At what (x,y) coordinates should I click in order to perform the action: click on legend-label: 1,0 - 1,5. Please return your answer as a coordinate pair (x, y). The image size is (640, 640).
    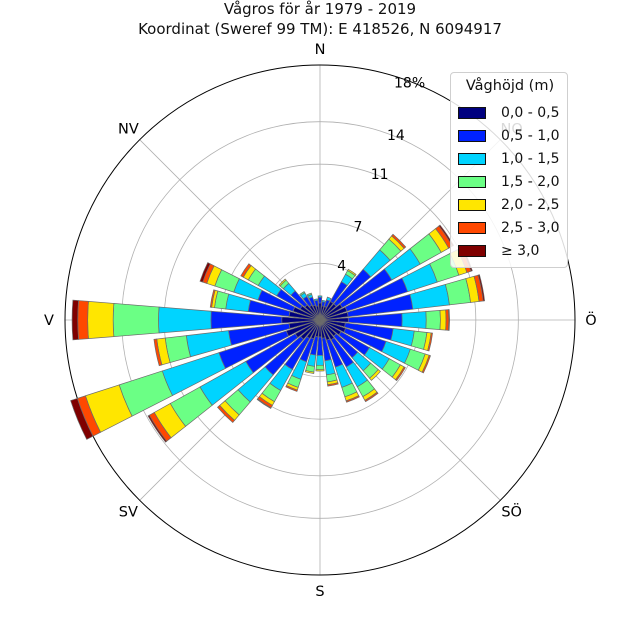
    Looking at the image, I should click on (530, 159).